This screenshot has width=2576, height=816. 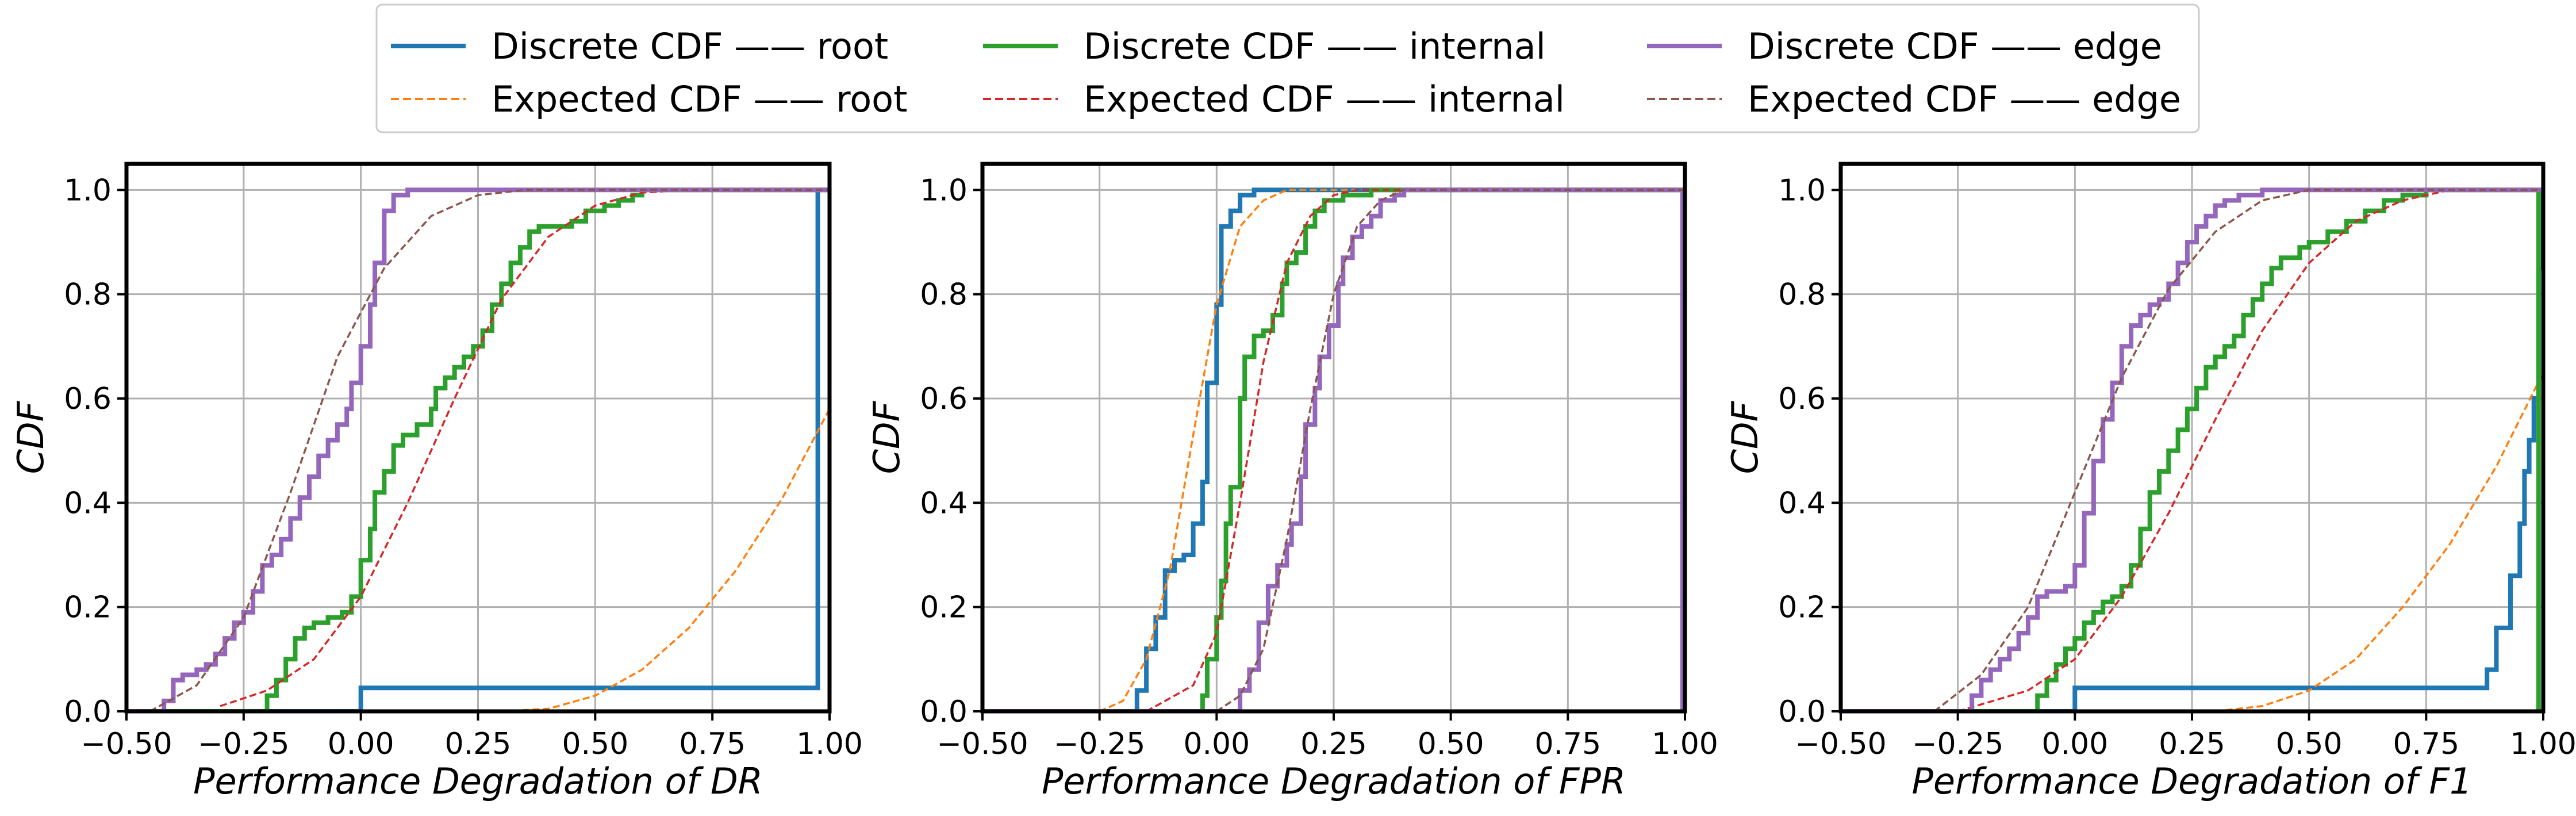 I want to click on legend-label-discrete_root: Discrete CDF —— root, so click(x=690, y=46).